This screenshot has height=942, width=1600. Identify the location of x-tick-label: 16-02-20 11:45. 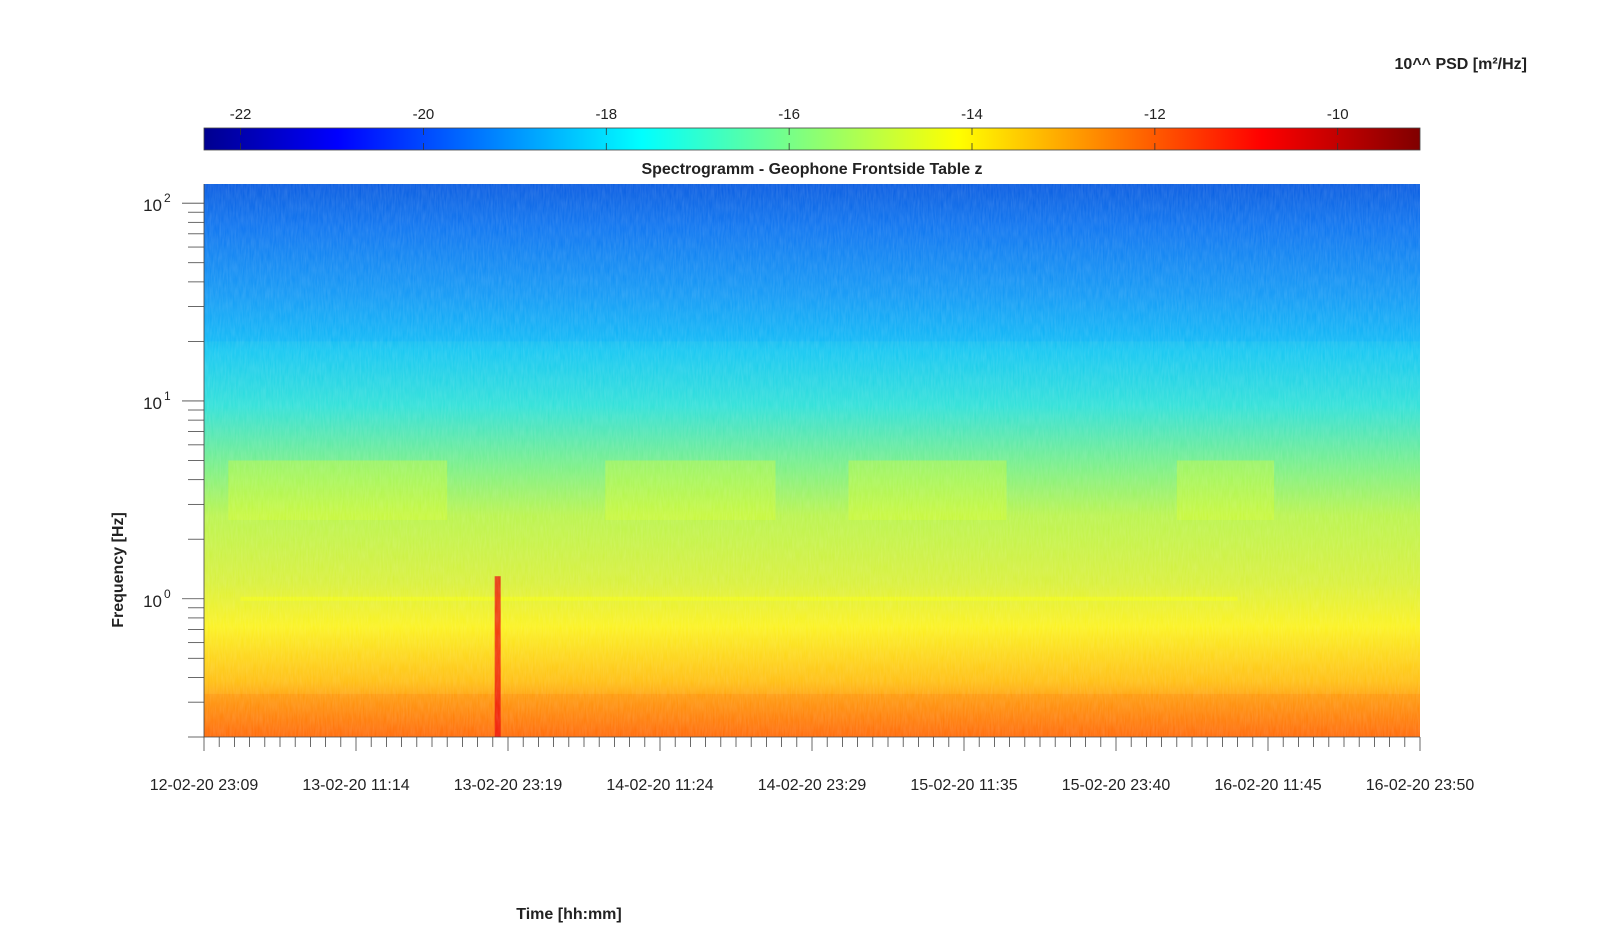
(1267, 785).